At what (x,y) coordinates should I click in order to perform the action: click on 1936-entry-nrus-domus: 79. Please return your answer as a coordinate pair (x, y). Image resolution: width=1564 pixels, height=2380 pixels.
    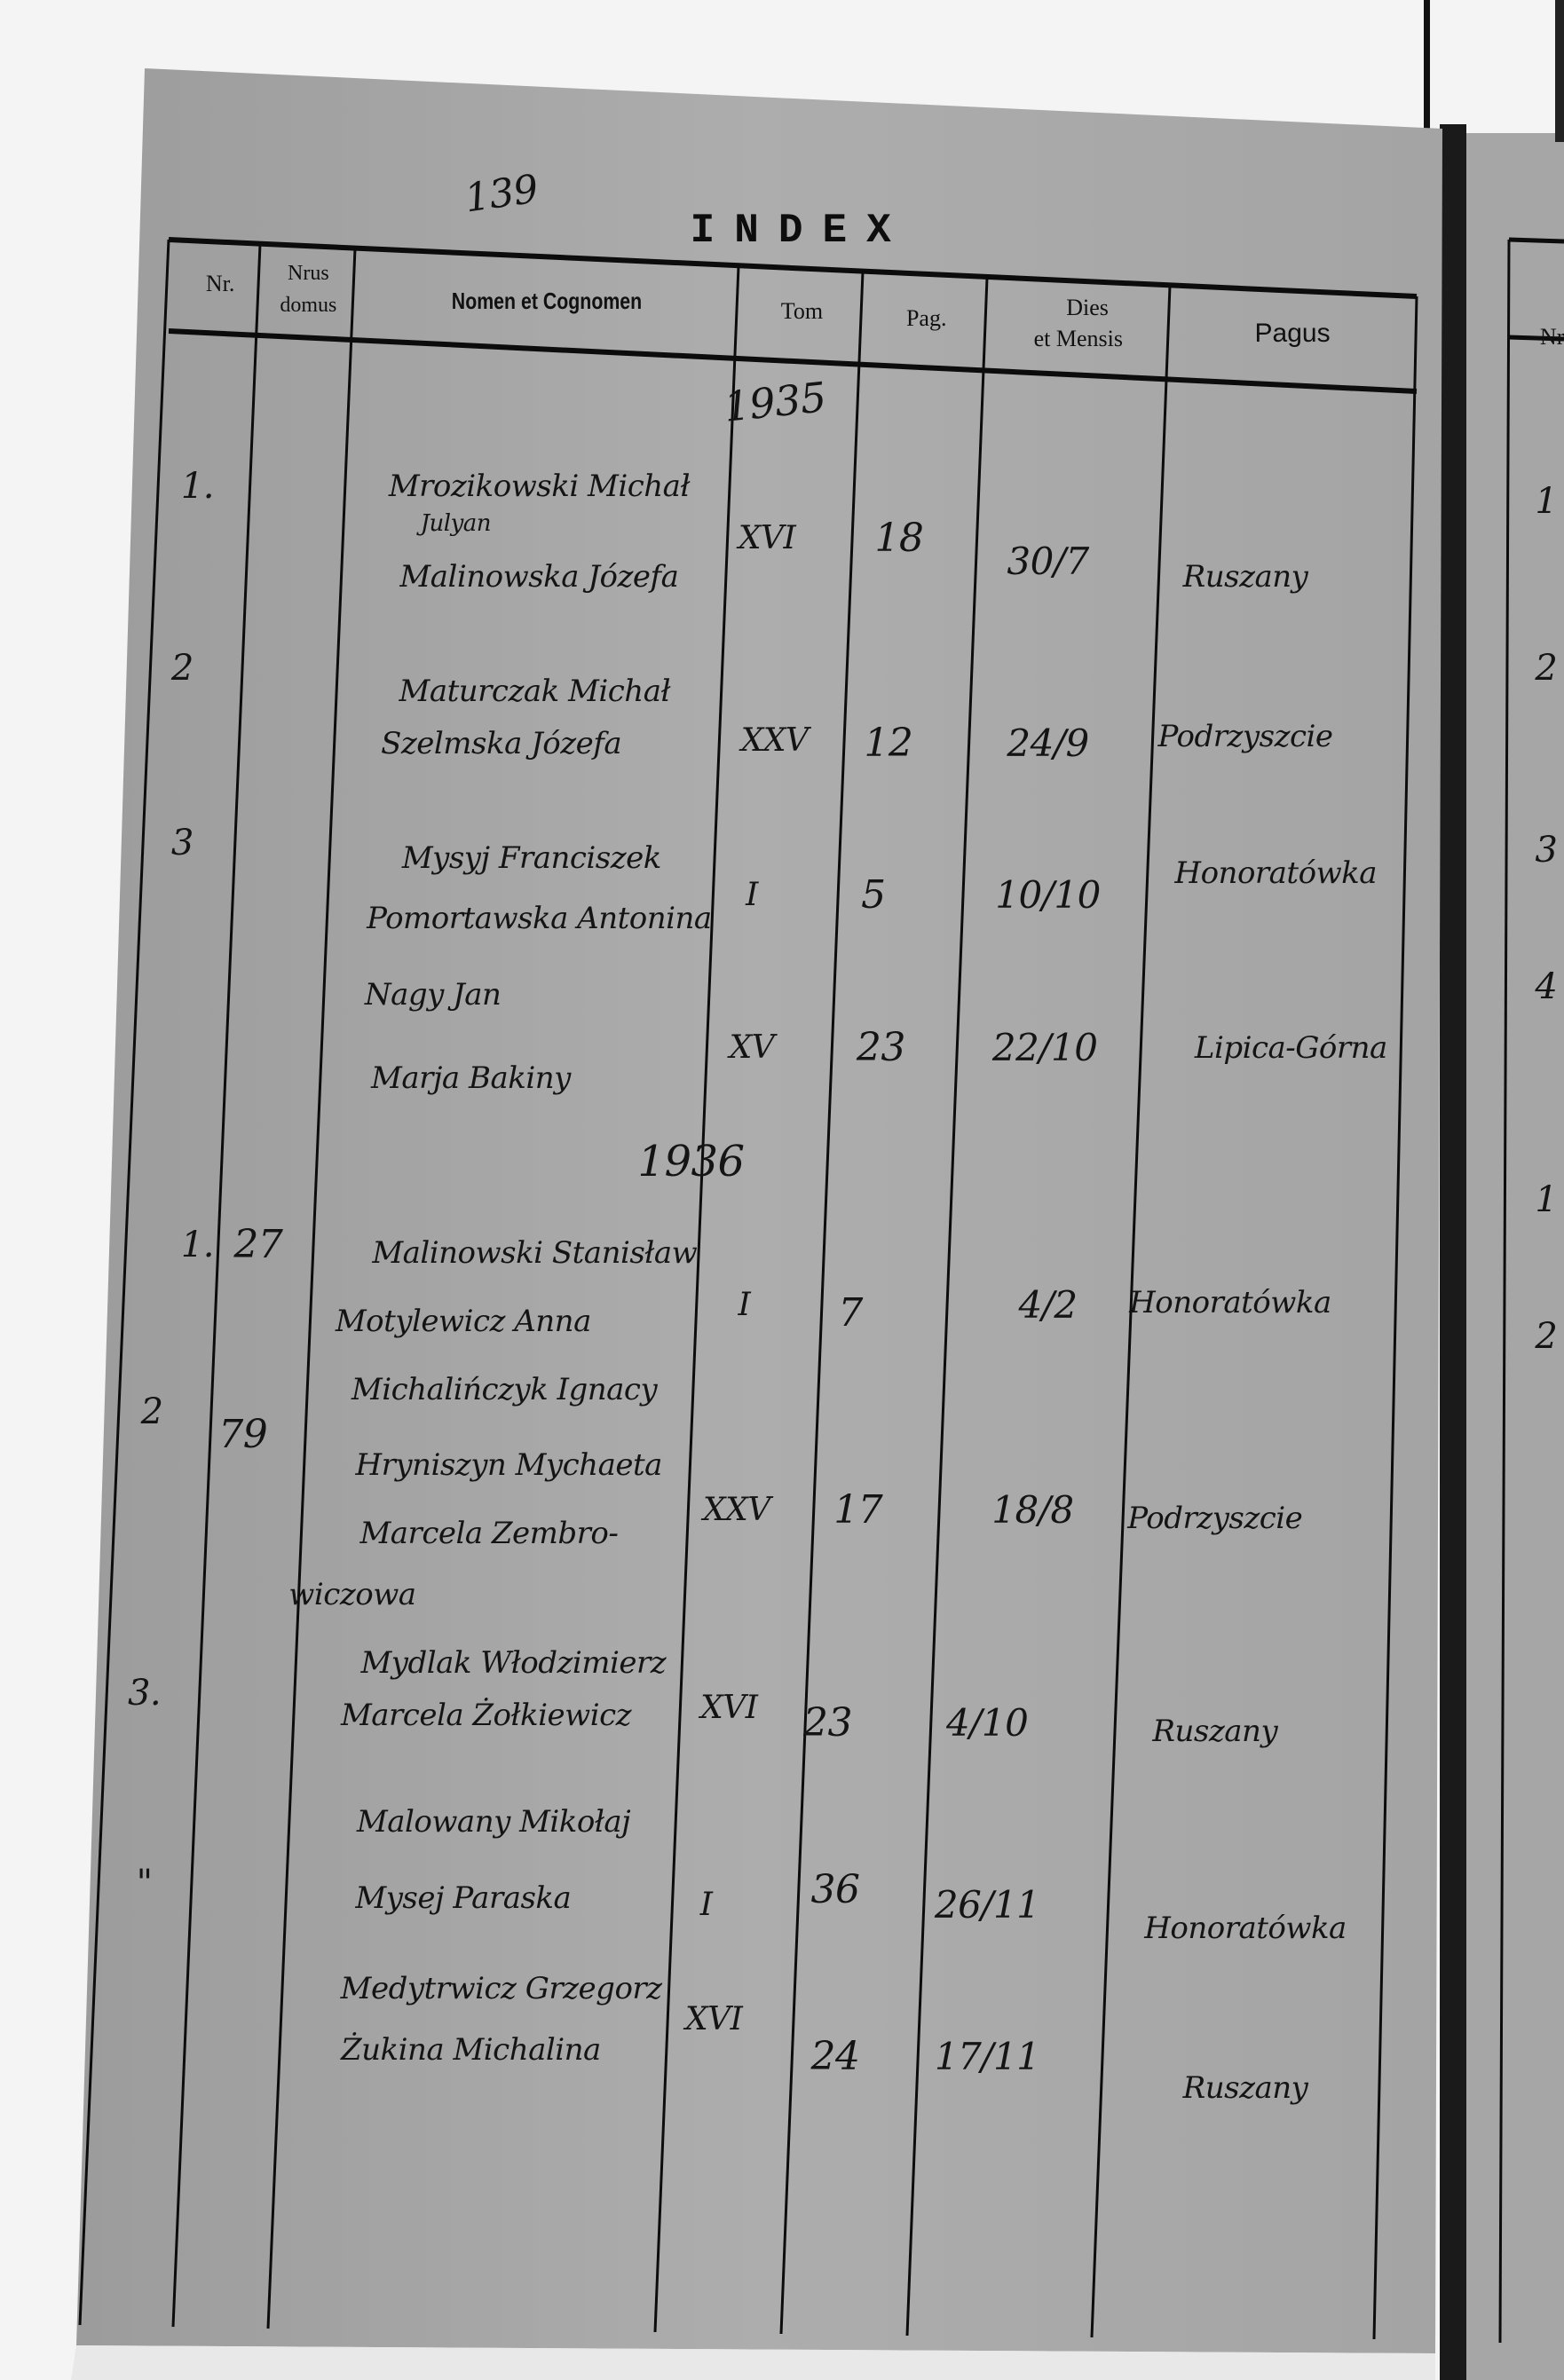
    Looking at the image, I should click on (243, 1434).